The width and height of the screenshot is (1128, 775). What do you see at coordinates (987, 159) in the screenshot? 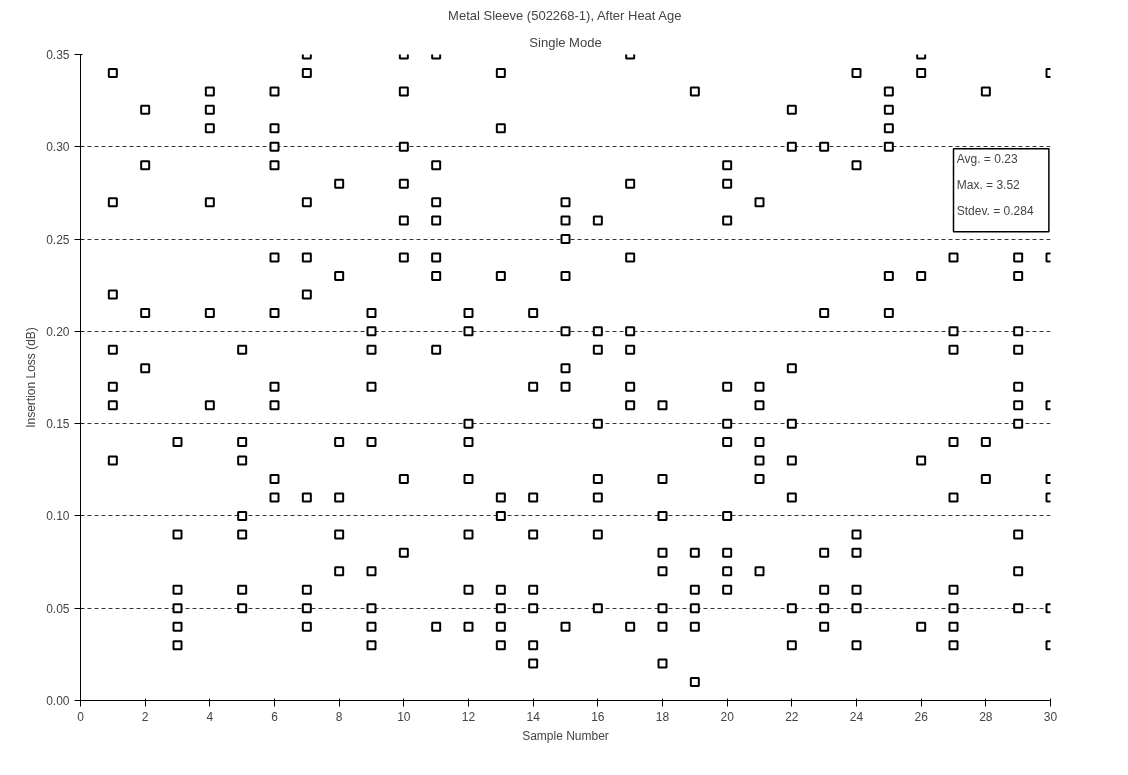
I see `annotation: Avg. = 0.23` at bounding box center [987, 159].